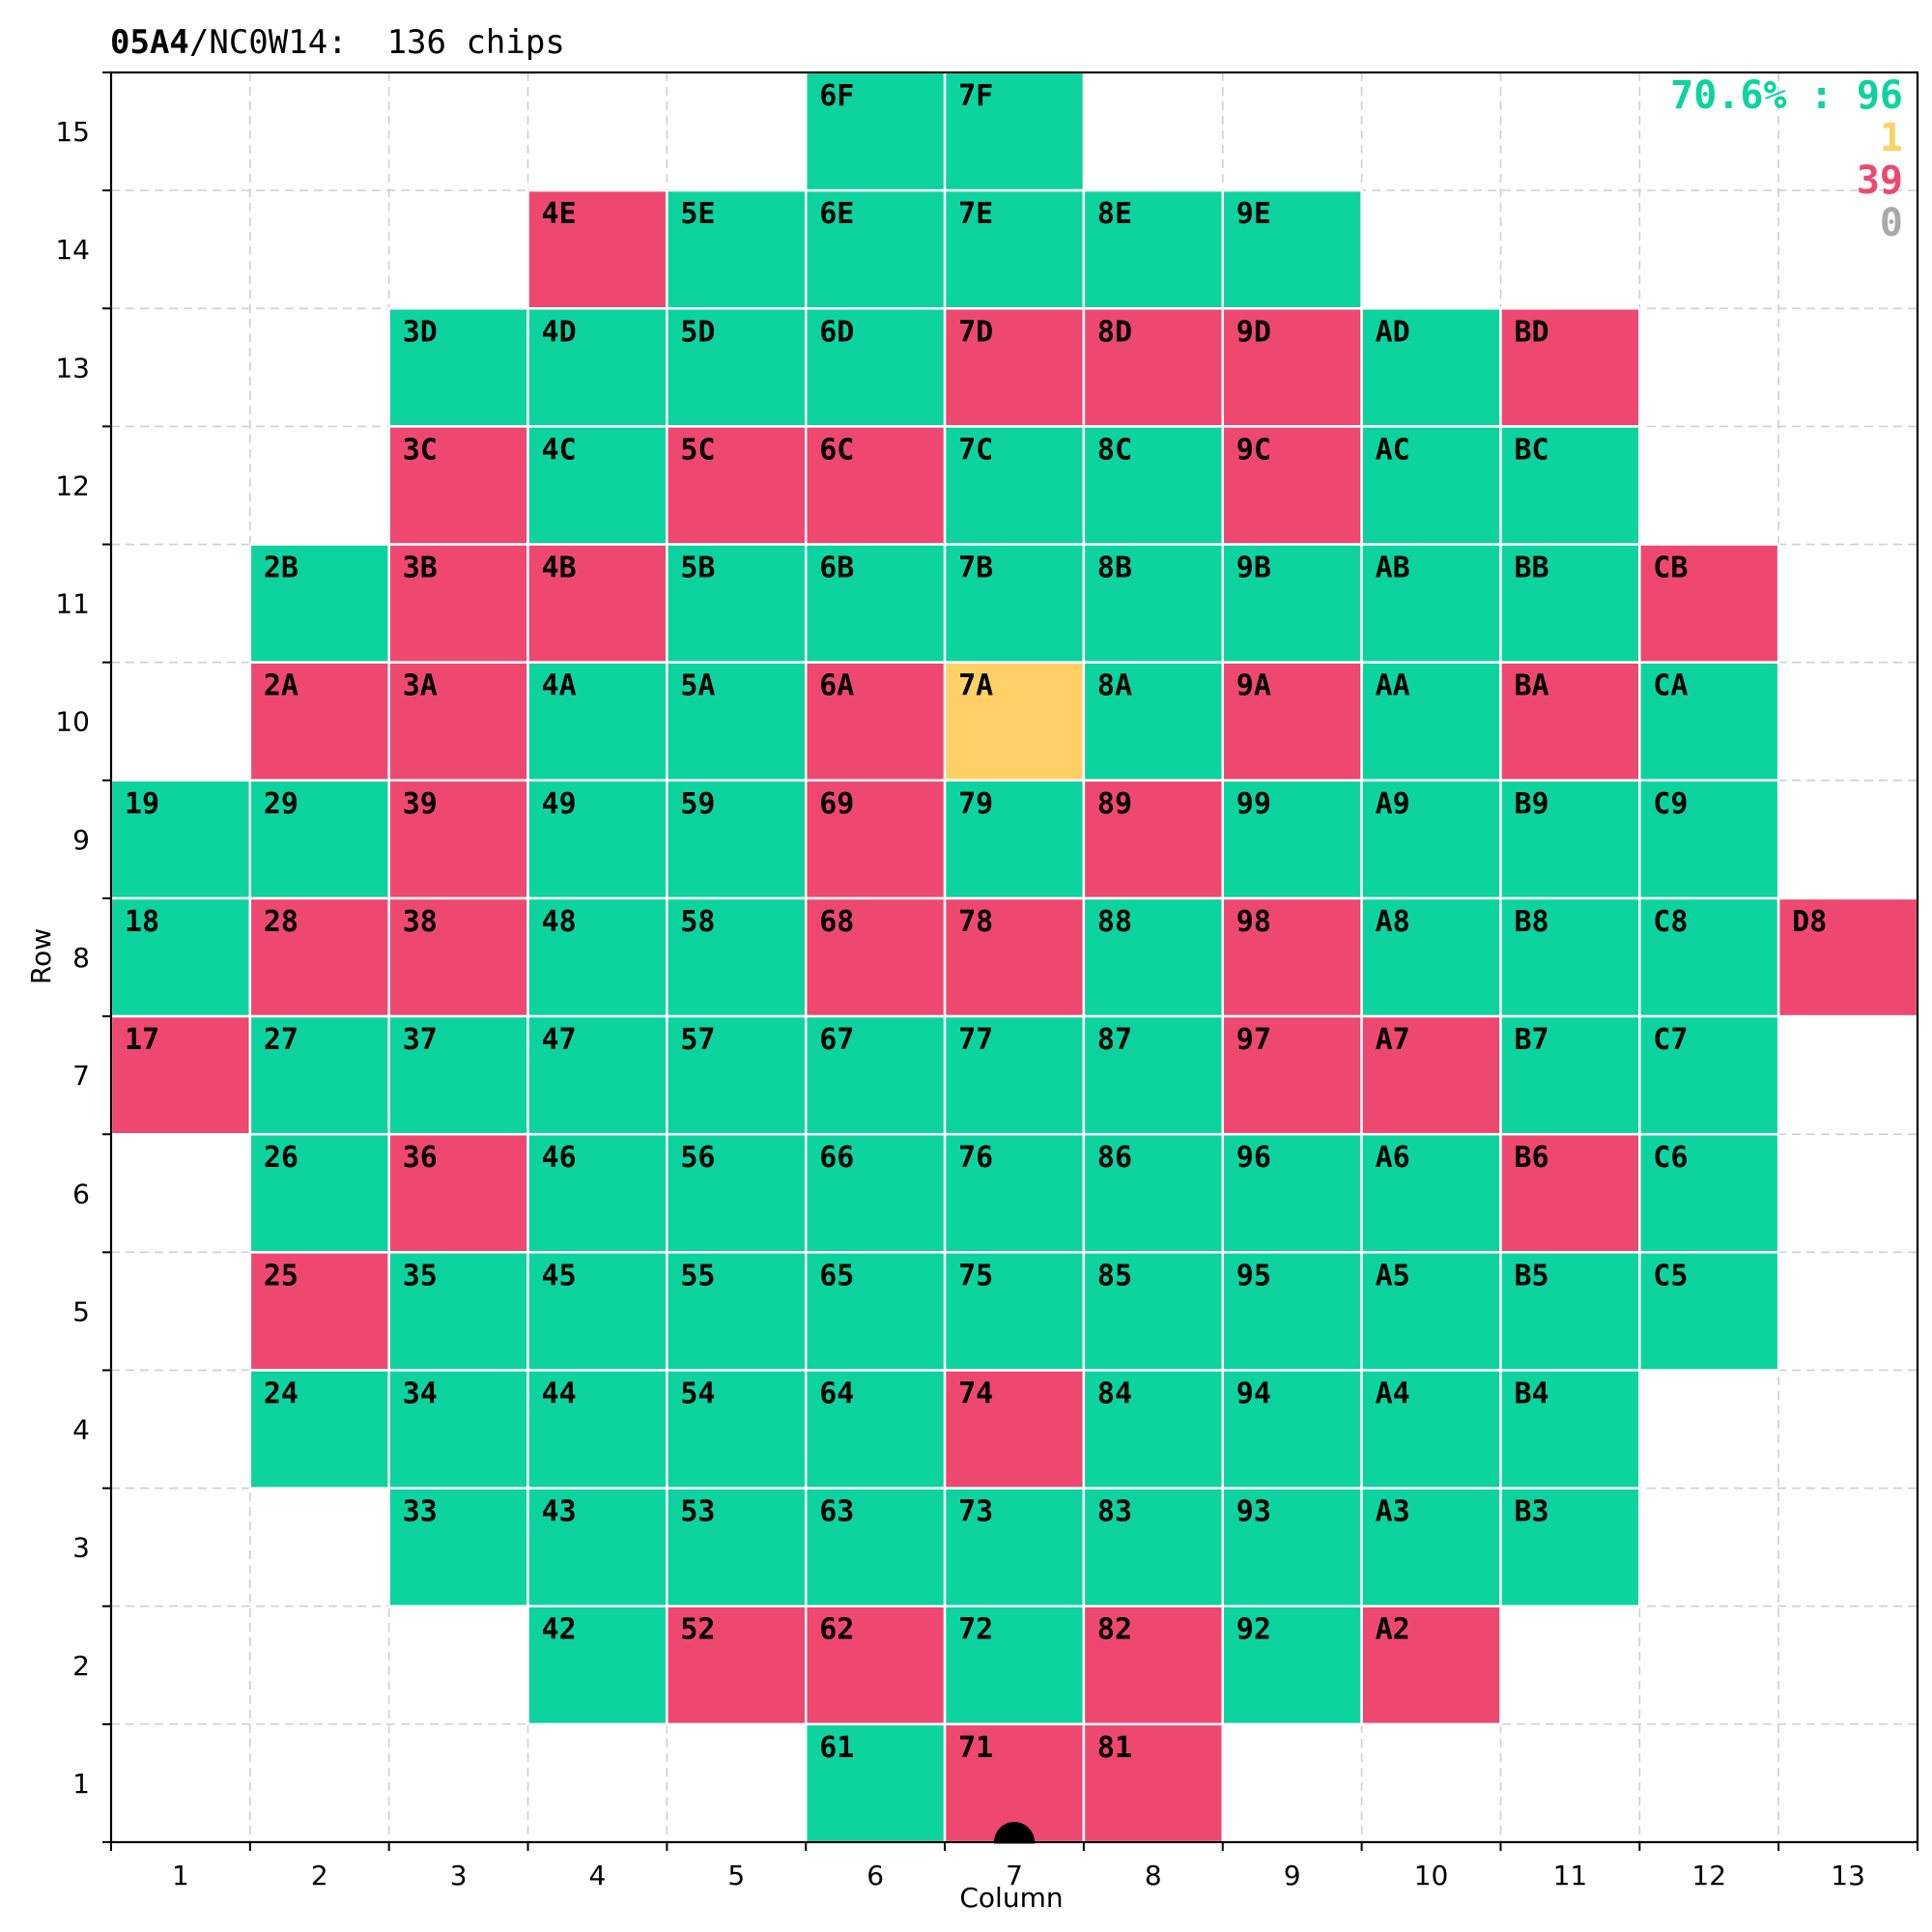 The height and width of the screenshot is (1932, 1932). What do you see at coordinates (458, 603) in the screenshot?
I see `chip-3B: 3B` at bounding box center [458, 603].